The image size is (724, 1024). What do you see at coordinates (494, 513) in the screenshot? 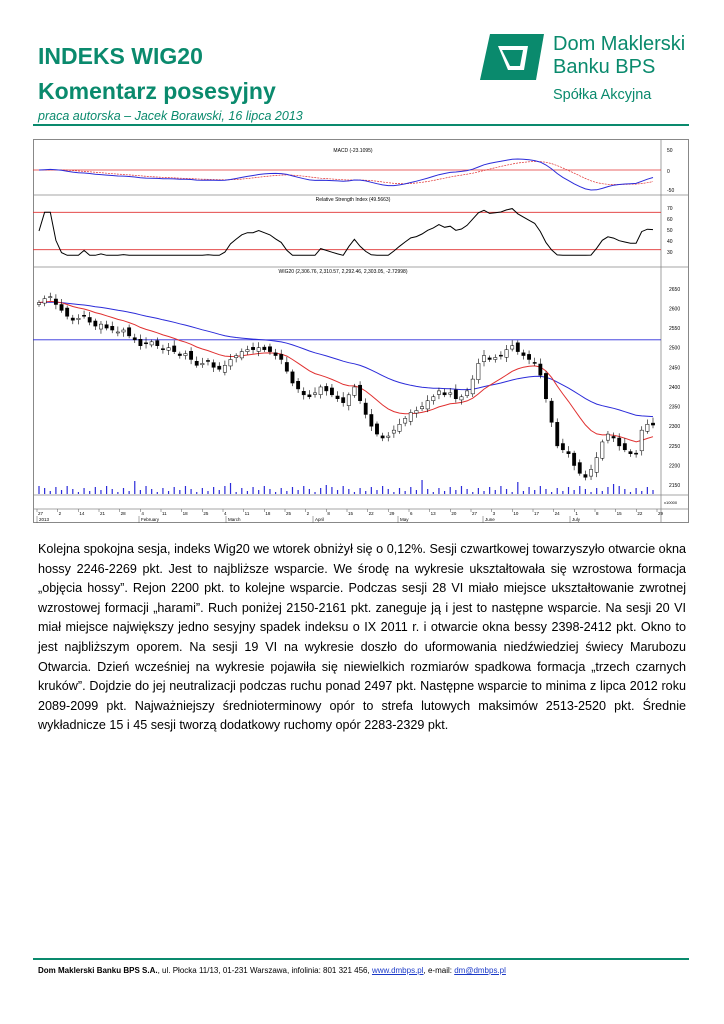
I see `date-tick-label: 3` at bounding box center [494, 513].